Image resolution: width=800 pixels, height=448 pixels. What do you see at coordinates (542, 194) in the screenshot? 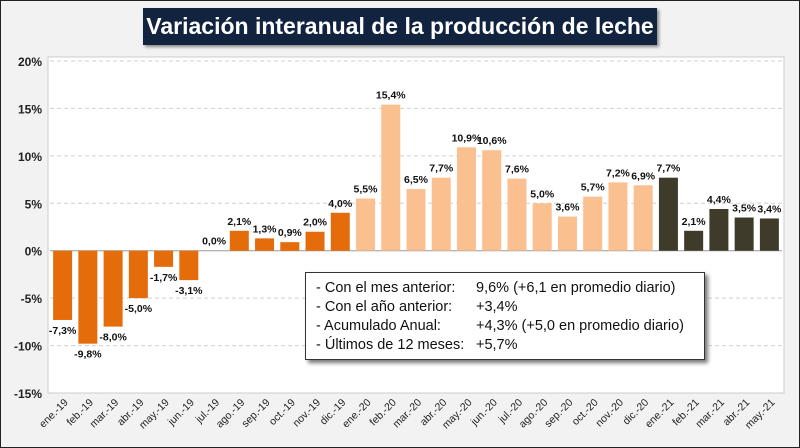
I see `data-label: 5,0%` at bounding box center [542, 194].